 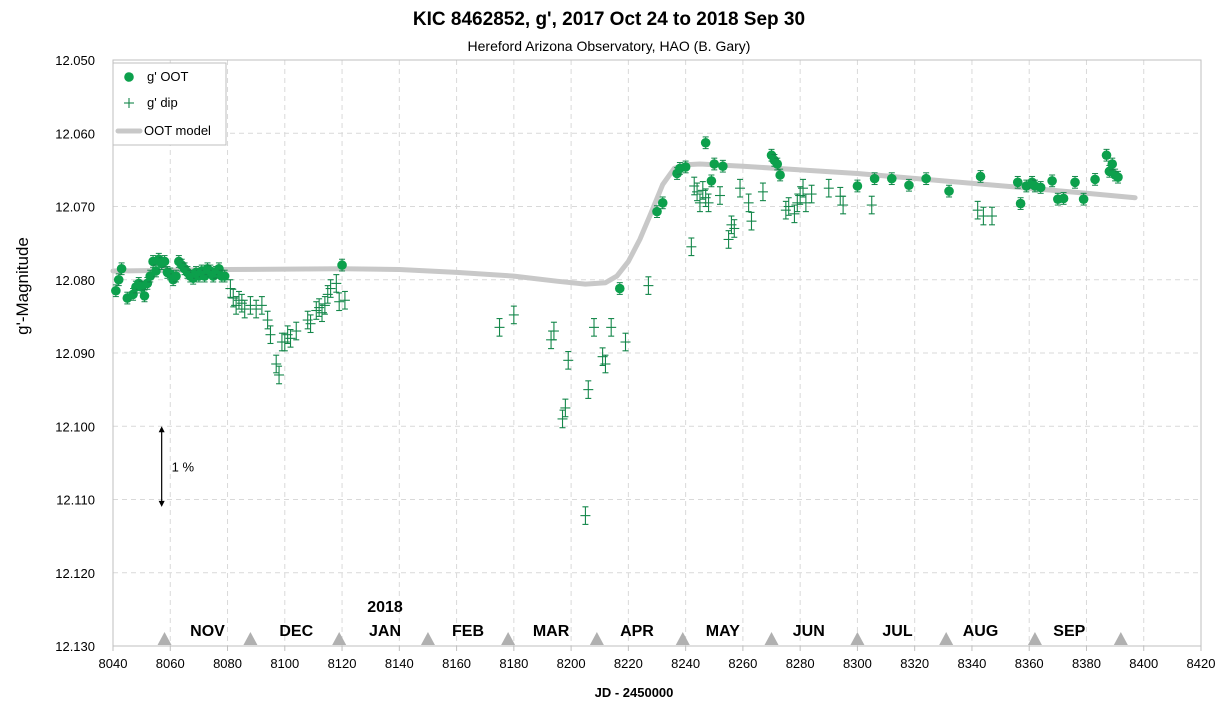 I want to click on x-tick-label: 8120, so click(x=342, y=663).